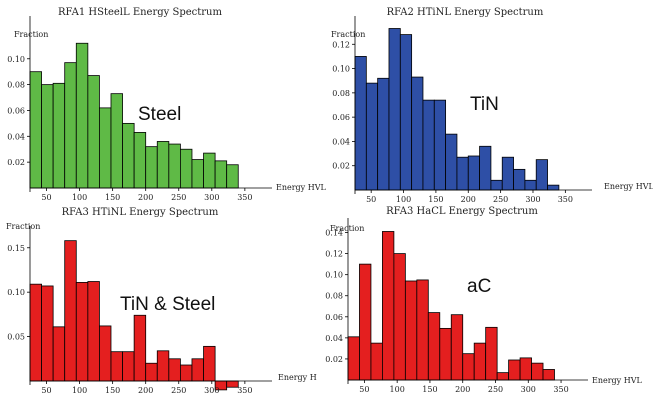  I want to click on y-tick-label: 0.15, so click(16, 248).